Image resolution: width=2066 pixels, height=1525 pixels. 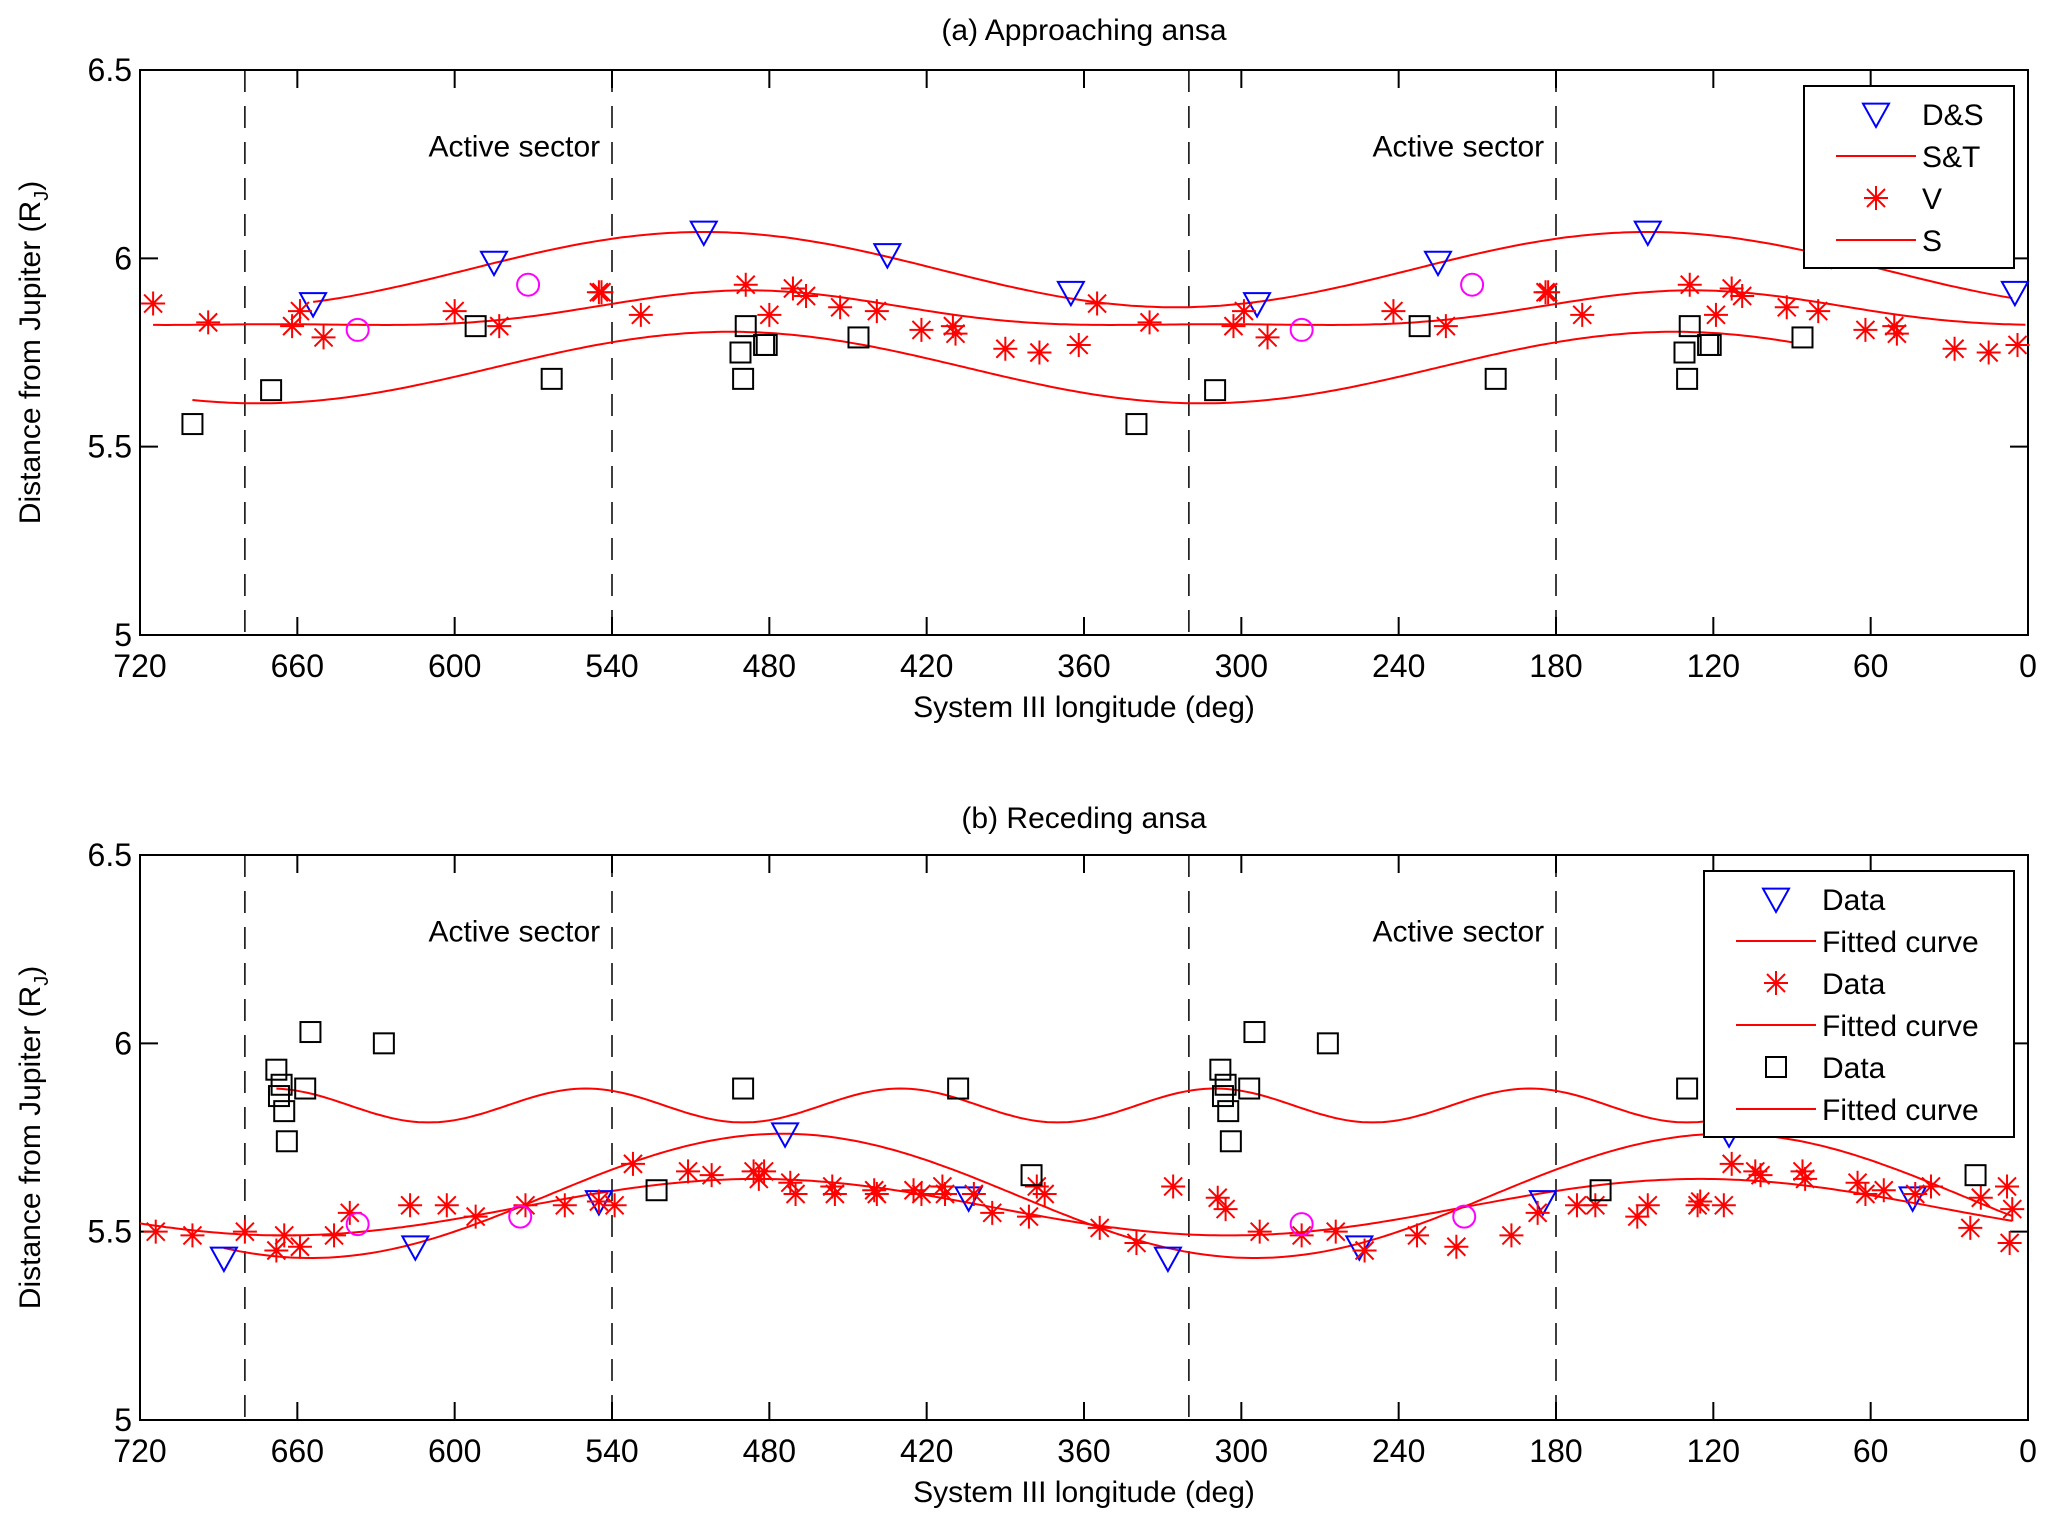 I want to click on y-axis-label-close: ), so click(x=30, y=971).